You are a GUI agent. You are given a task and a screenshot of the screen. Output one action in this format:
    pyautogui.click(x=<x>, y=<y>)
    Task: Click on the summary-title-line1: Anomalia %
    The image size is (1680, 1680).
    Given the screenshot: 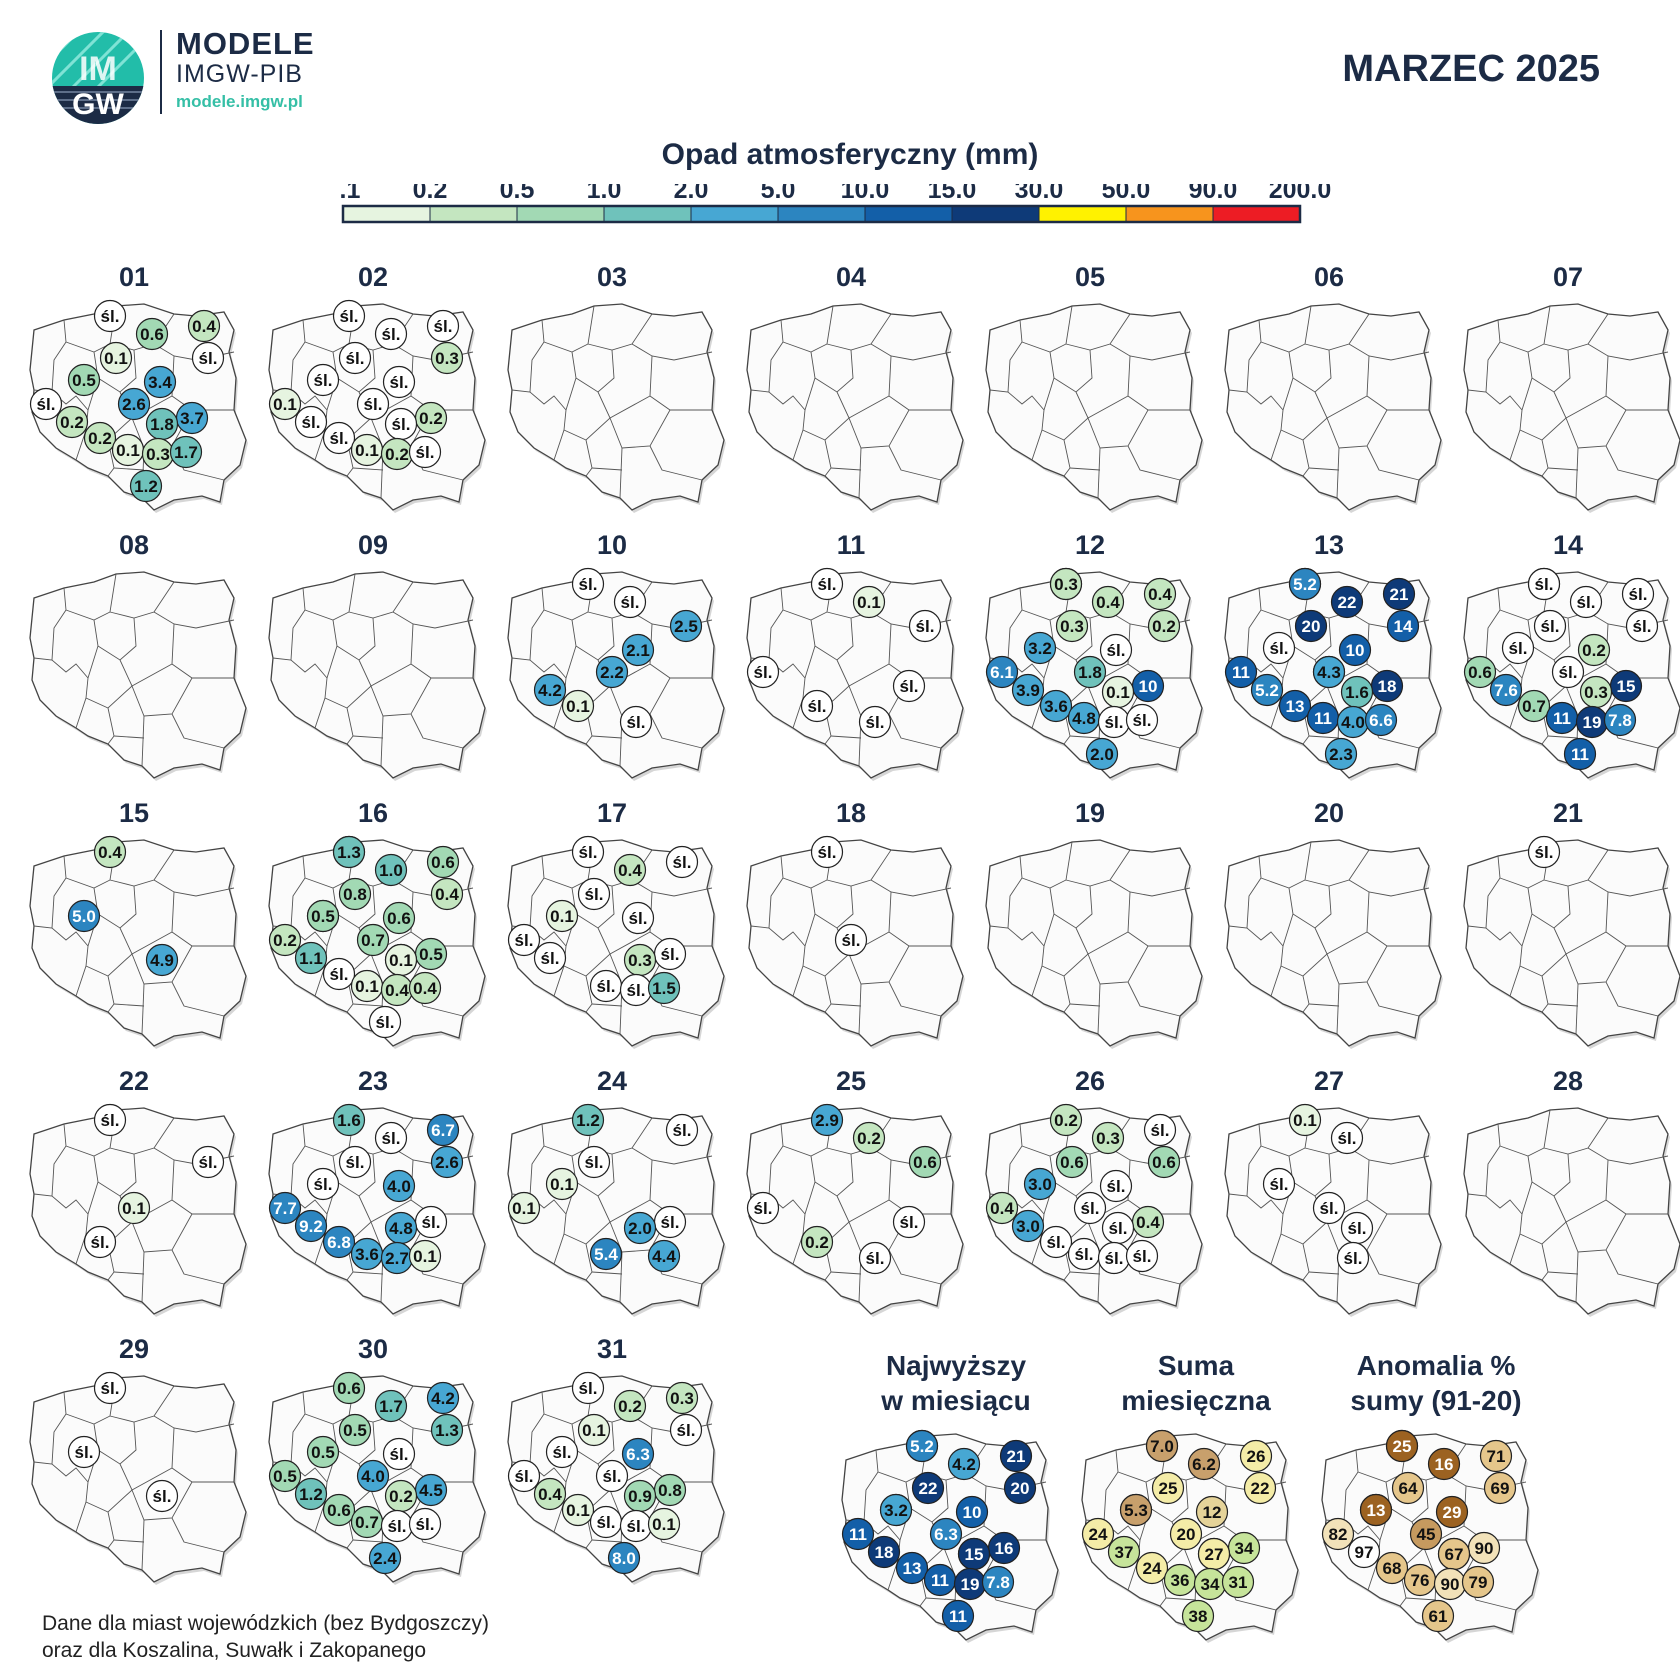 What is the action you would take?
    pyautogui.click(x=1436, y=1365)
    